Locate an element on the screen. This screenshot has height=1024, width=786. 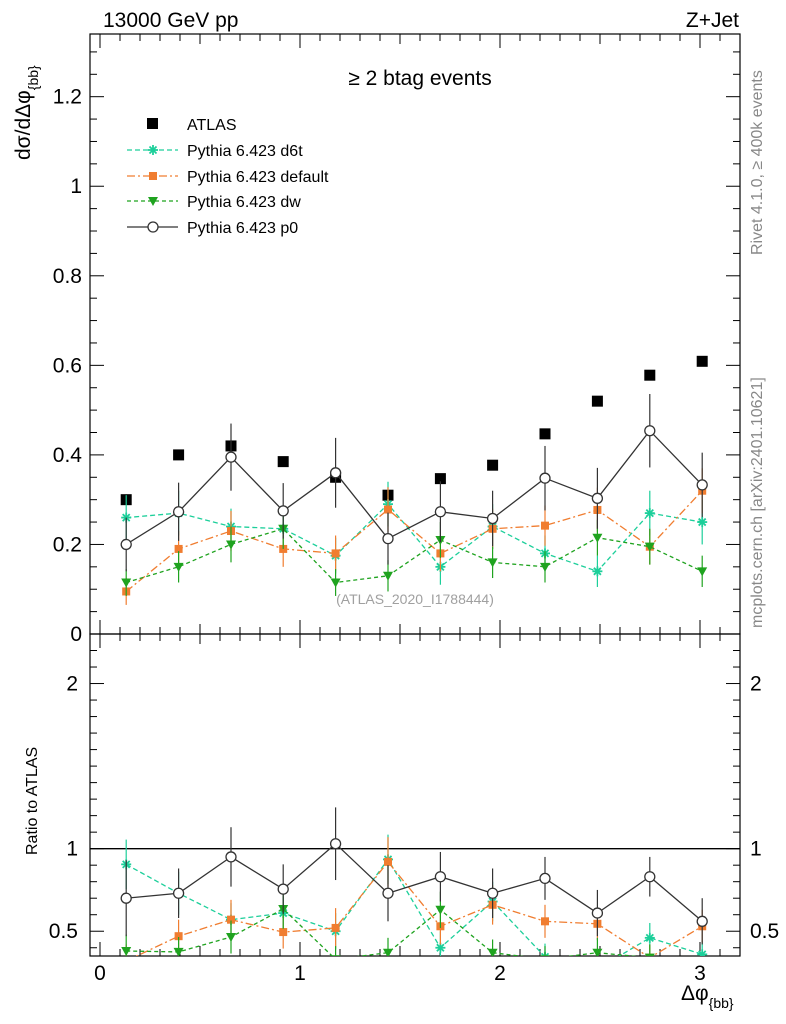
ratio-y-tick-label: 1 is located at coordinates (72, 849).